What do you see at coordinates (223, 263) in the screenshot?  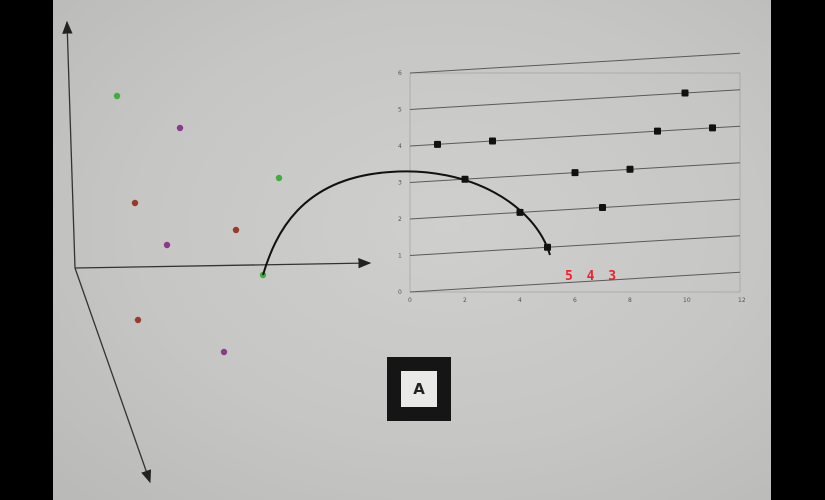 I see `horizontal-axis` at bounding box center [223, 263].